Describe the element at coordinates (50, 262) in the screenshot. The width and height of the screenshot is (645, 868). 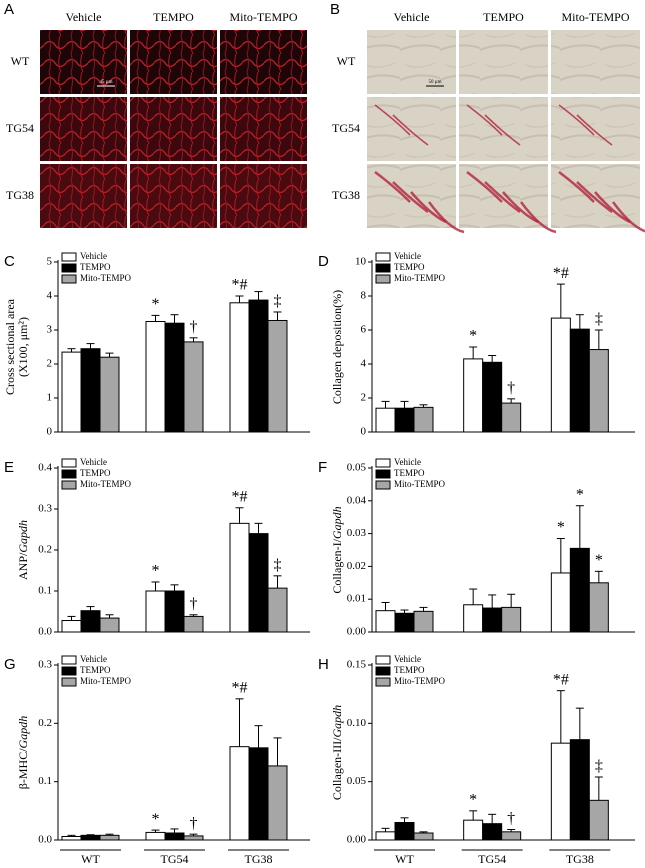
I see `y-tick-label: 5` at that location.